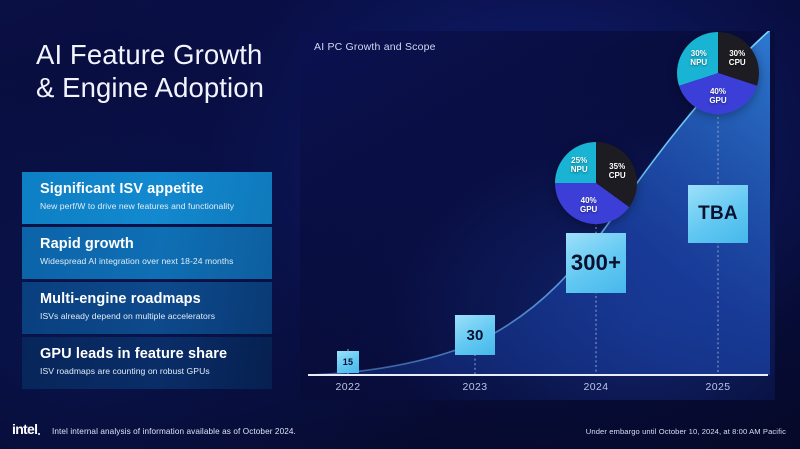  I want to click on x-axis-label-2022: 2022, so click(348, 387).